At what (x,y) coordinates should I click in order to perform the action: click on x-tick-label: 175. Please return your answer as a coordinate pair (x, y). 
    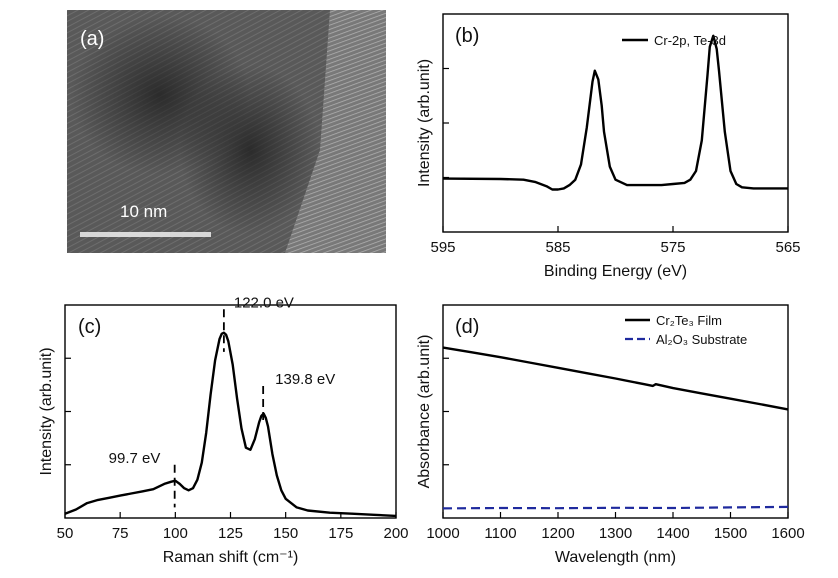
    Looking at the image, I should click on (340, 533).